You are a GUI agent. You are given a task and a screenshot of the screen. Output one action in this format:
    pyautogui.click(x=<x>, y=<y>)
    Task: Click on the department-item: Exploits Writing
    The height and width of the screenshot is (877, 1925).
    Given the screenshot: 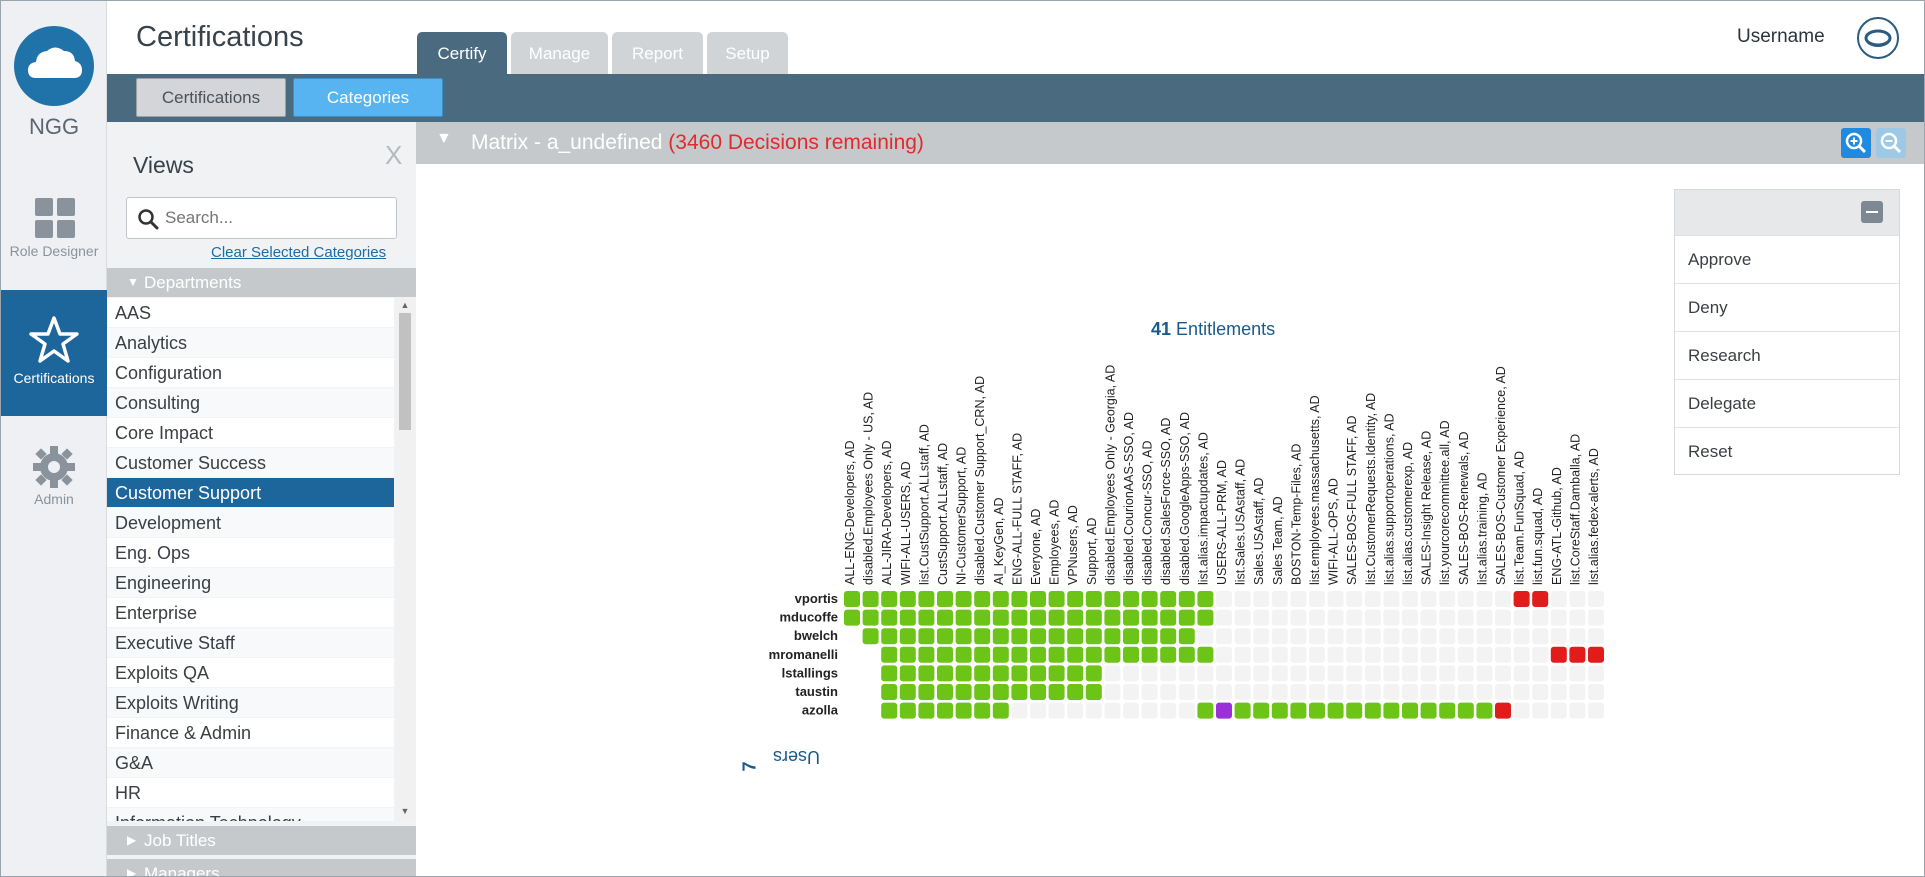 What is the action you would take?
    pyautogui.click(x=250, y=703)
    